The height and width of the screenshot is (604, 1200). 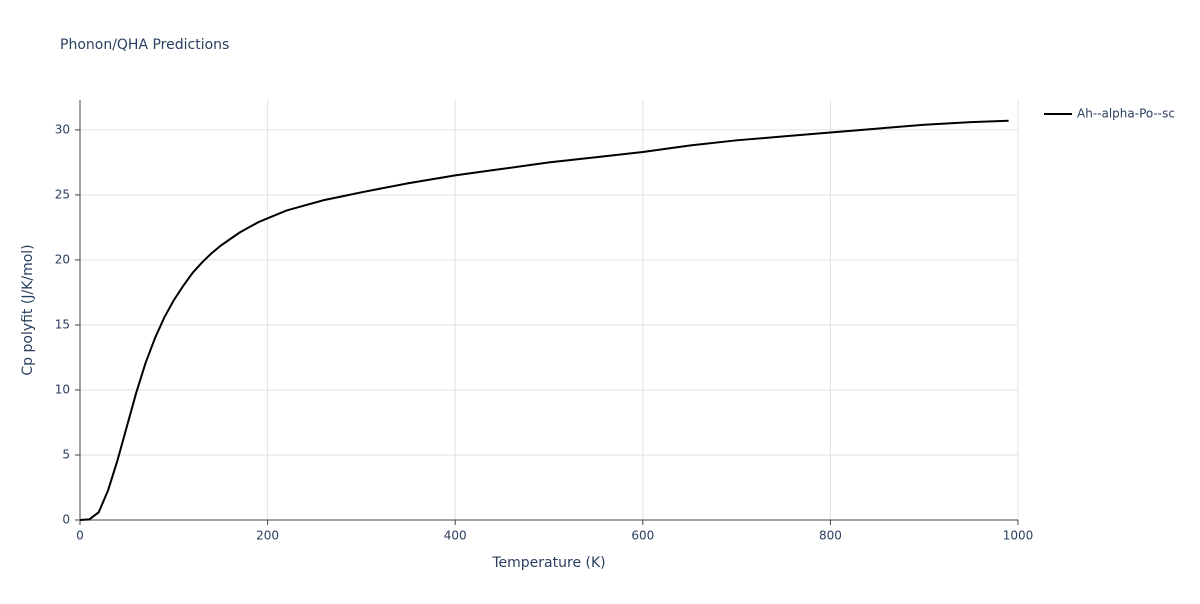 What do you see at coordinates (62, 129) in the screenshot?
I see `y-tick-label: 30` at bounding box center [62, 129].